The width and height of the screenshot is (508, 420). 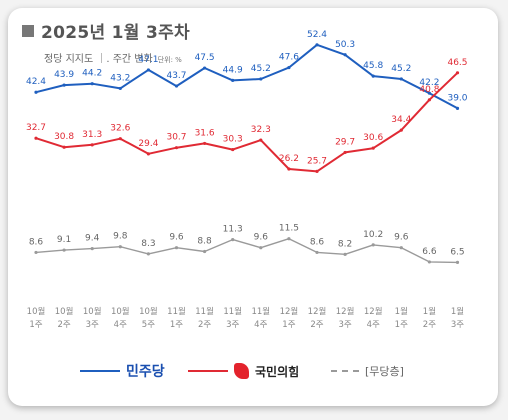 What do you see at coordinates (401, 69) in the screenshot?
I see `data-label-0-13: 45.2` at bounding box center [401, 69].